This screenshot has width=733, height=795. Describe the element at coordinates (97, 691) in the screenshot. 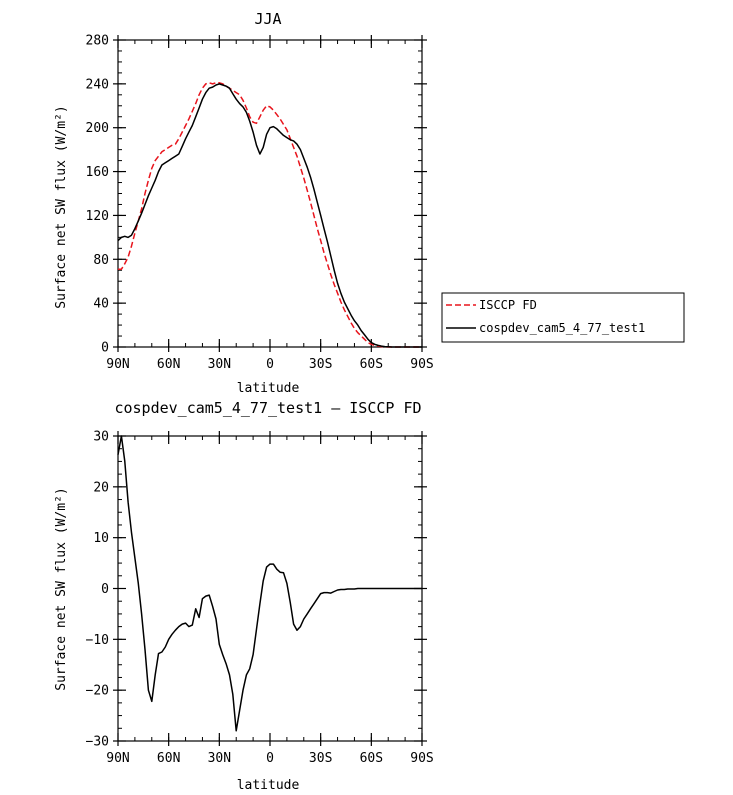

I see `bottom-y-tick-label: −20` at that location.